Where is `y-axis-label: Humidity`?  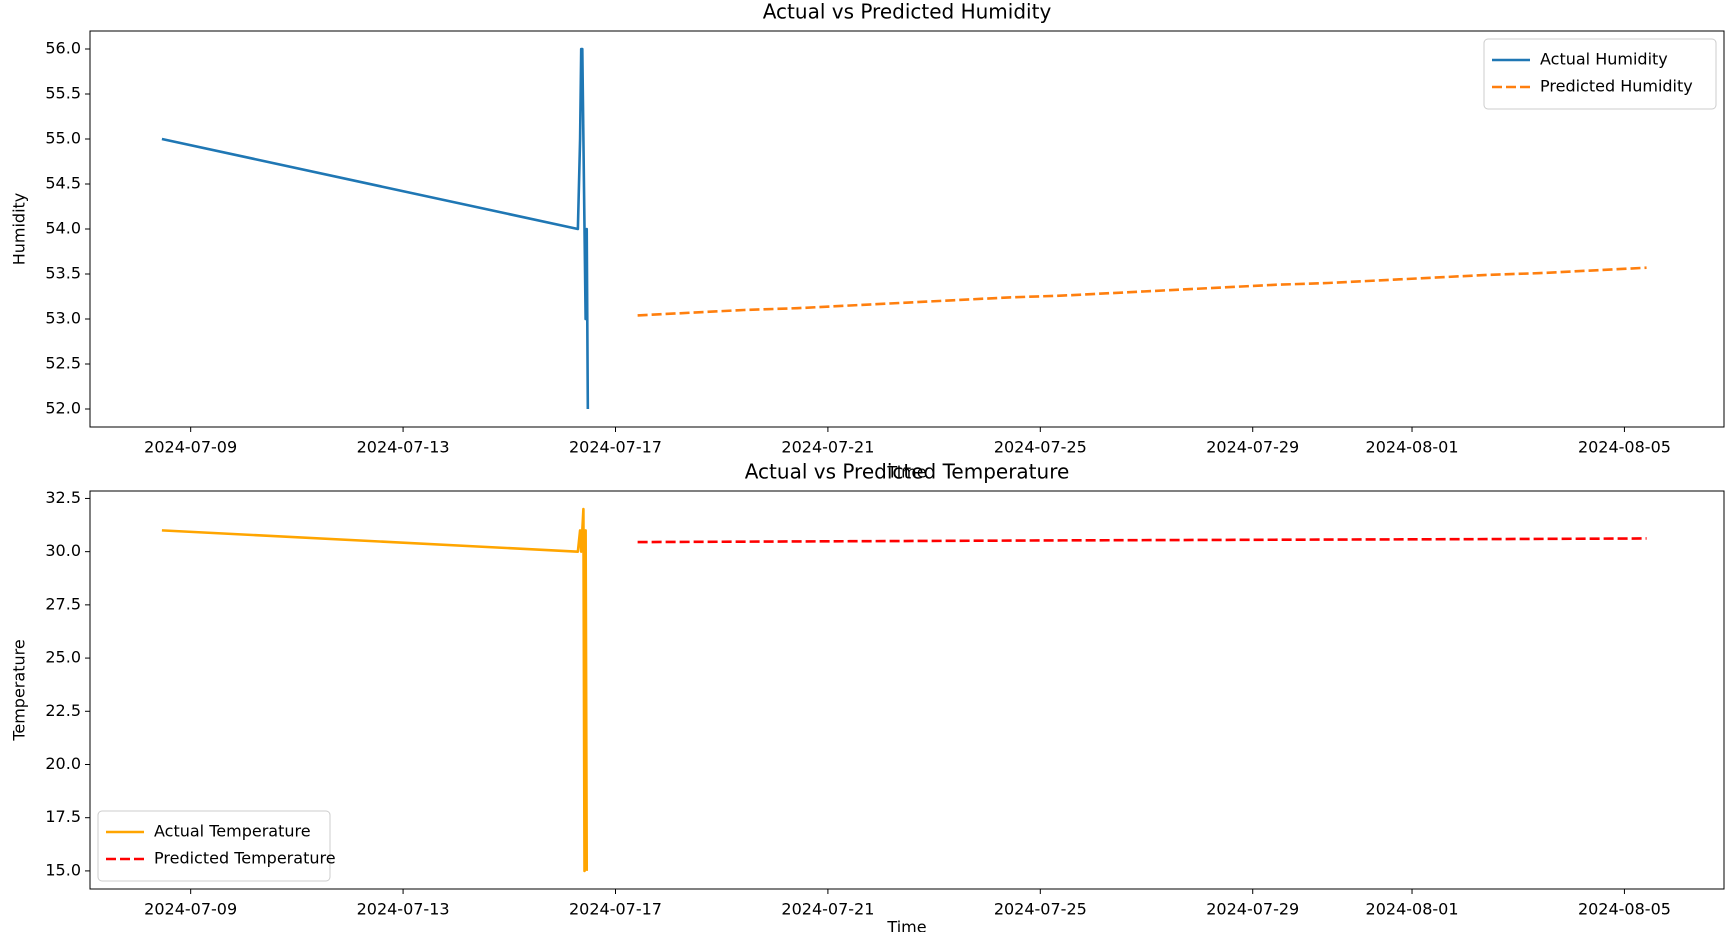 y-axis-label: Humidity is located at coordinates (19, 229).